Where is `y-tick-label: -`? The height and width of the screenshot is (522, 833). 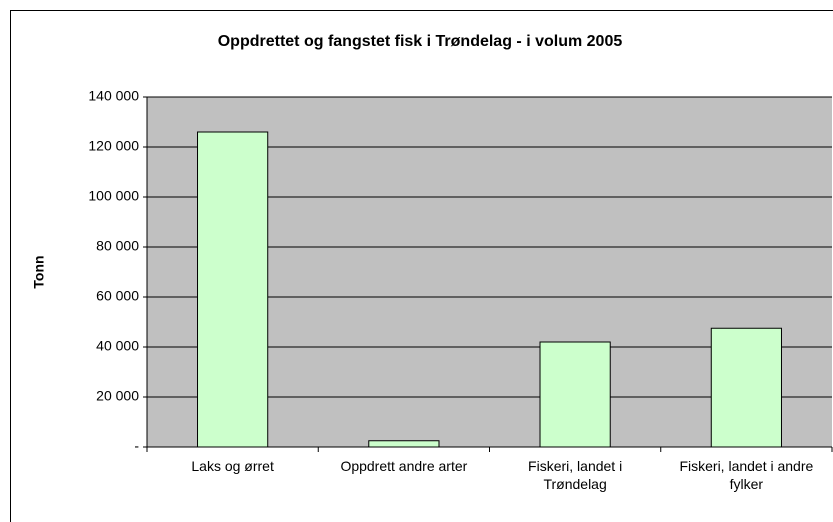 y-tick-label: - is located at coordinates (136, 446).